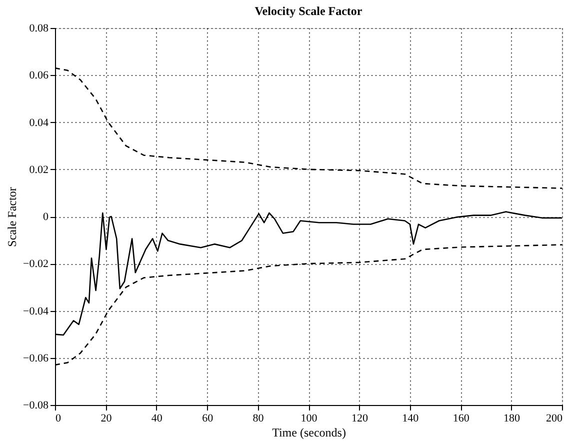 The height and width of the screenshot is (443, 575). Describe the element at coordinates (35, 264) in the screenshot. I see `y-tick-label: −0.02` at that location.